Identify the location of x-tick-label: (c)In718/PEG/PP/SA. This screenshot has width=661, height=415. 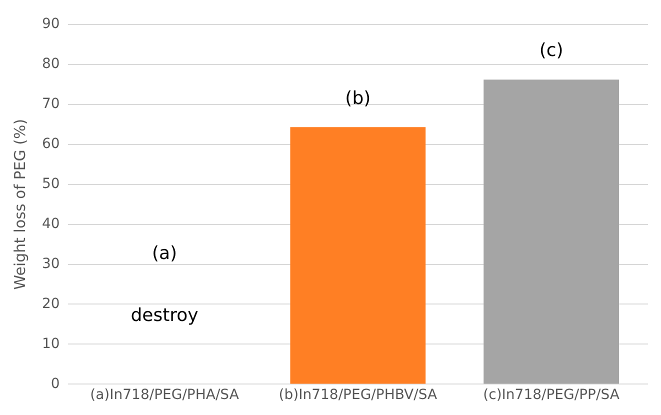
(551, 395).